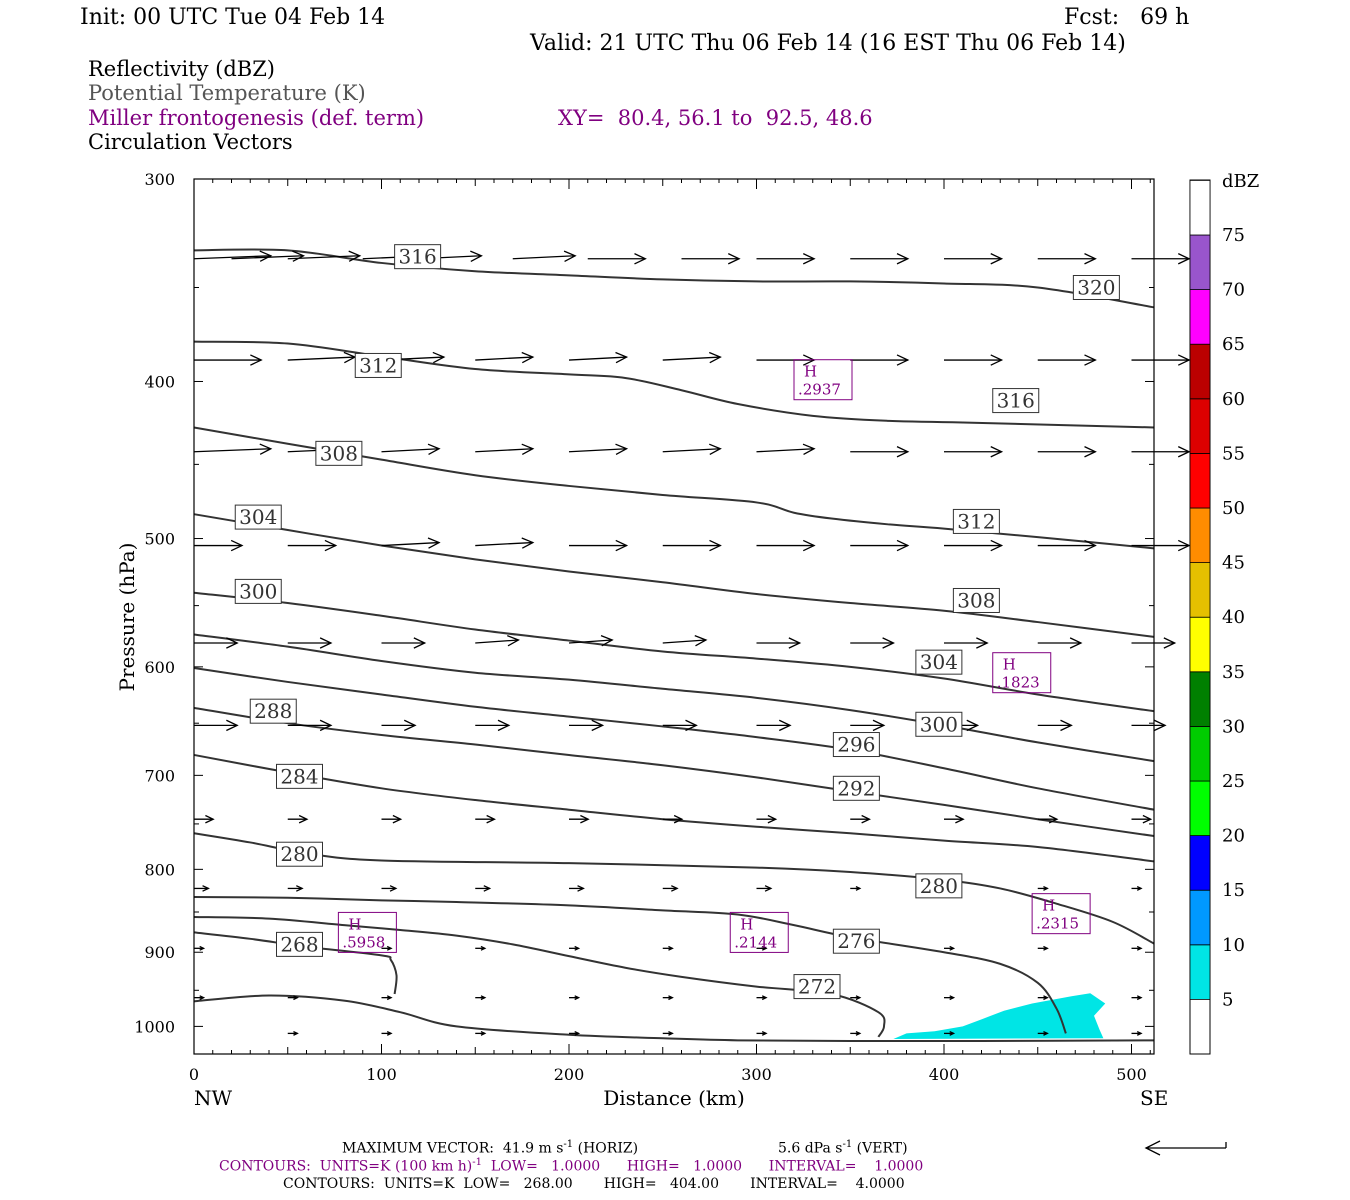 This screenshot has height=1200, width=1350. I want to click on frontogenesis-max-0: H.2937, so click(823, 380).